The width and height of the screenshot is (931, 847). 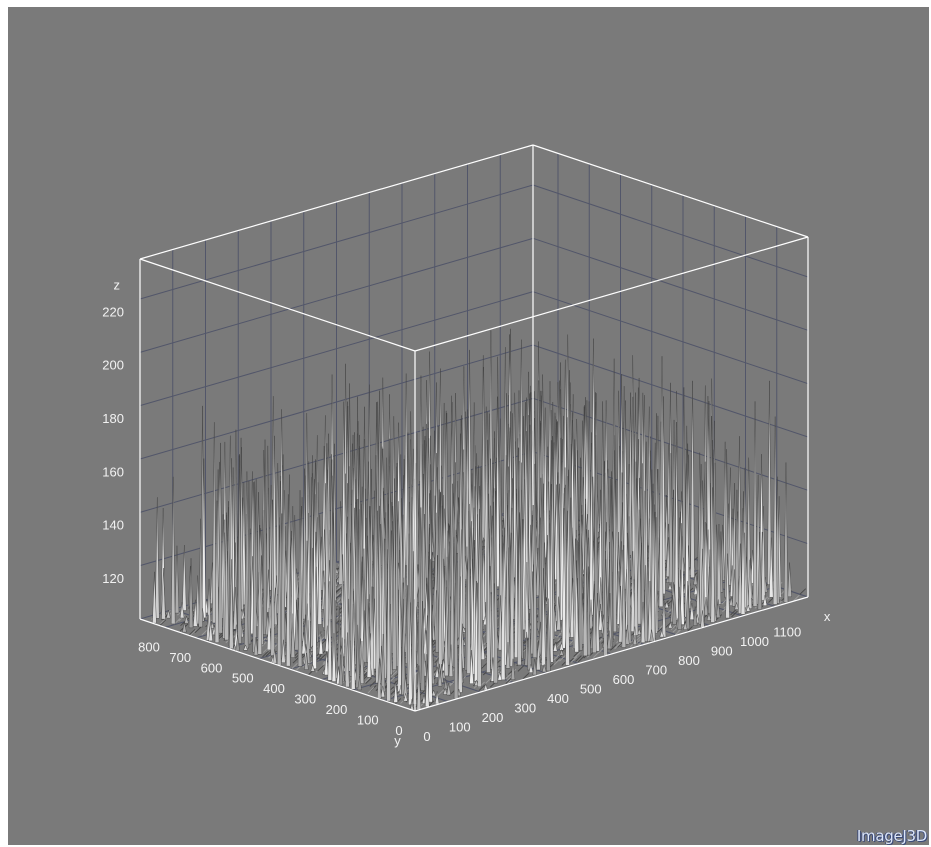 I want to click on box-edge, so click(x=277, y=665).